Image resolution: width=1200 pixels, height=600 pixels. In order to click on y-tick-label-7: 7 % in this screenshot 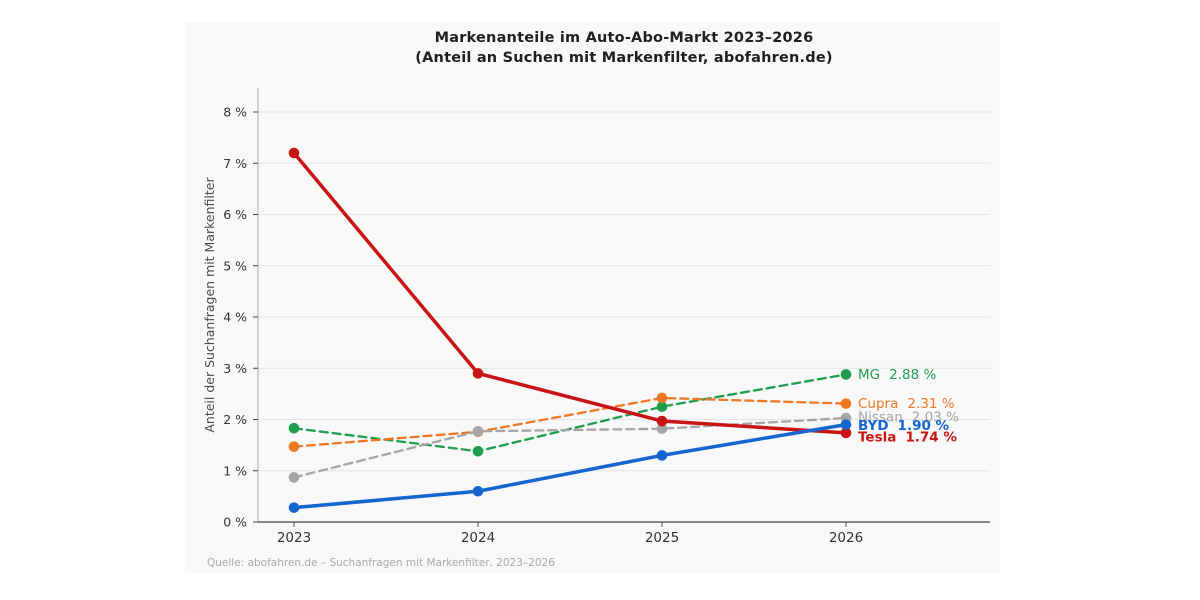, I will do `click(235, 163)`.